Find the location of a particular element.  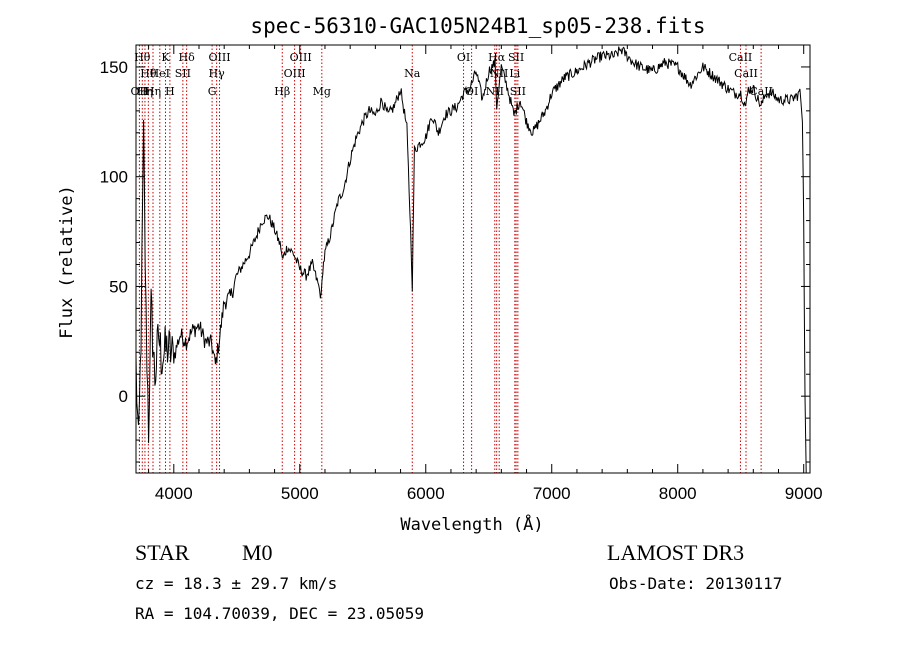

line-marker-label: Na is located at coordinates (412, 73).